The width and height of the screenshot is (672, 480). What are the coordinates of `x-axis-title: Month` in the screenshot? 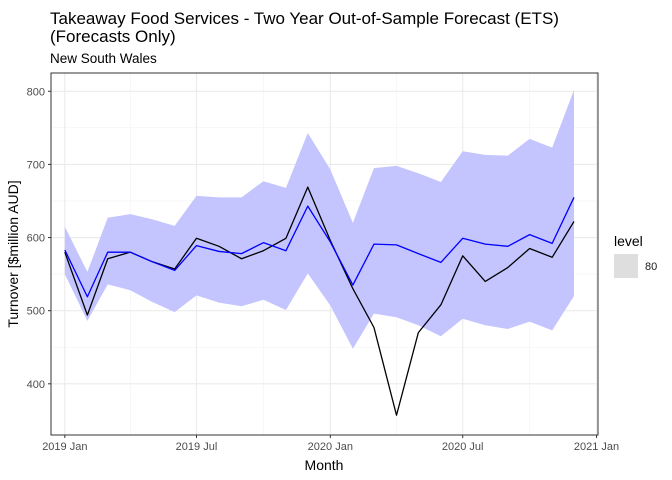 It's located at (324, 465).